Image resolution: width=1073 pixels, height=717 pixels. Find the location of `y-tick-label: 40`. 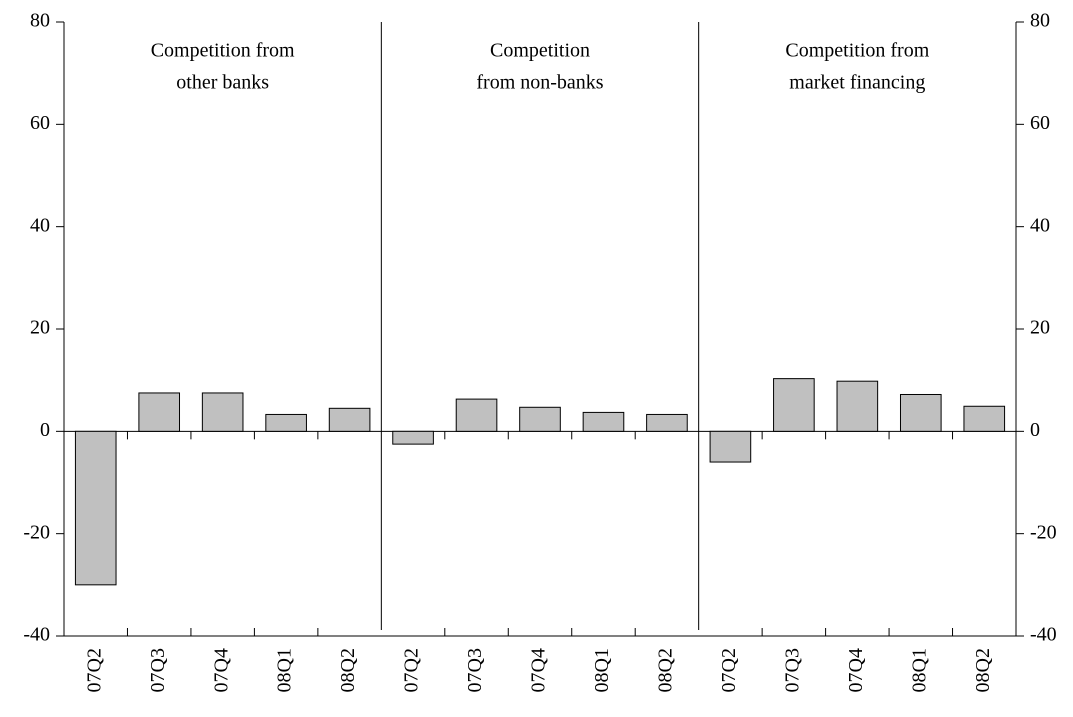

y-tick-label: 40 is located at coordinates (40, 225).